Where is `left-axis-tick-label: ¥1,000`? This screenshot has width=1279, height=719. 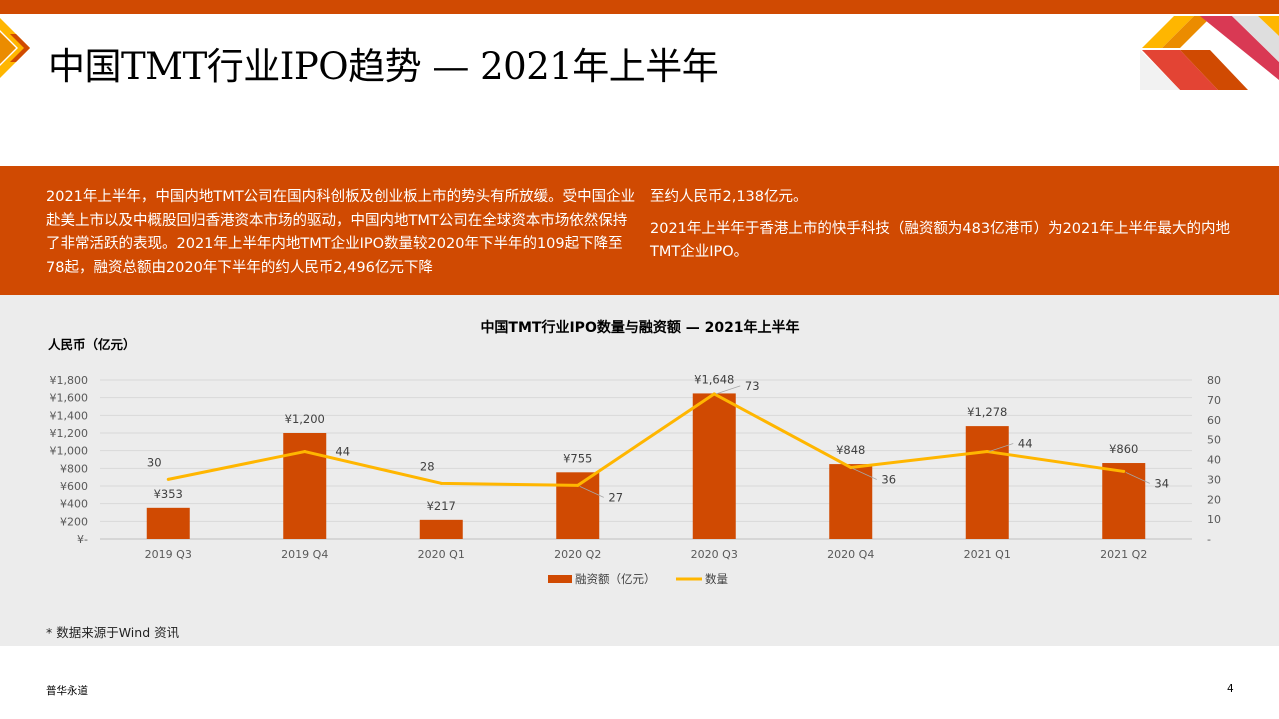 left-axis-tick-label: ¥1,000 is located at coordinates (69, 451).